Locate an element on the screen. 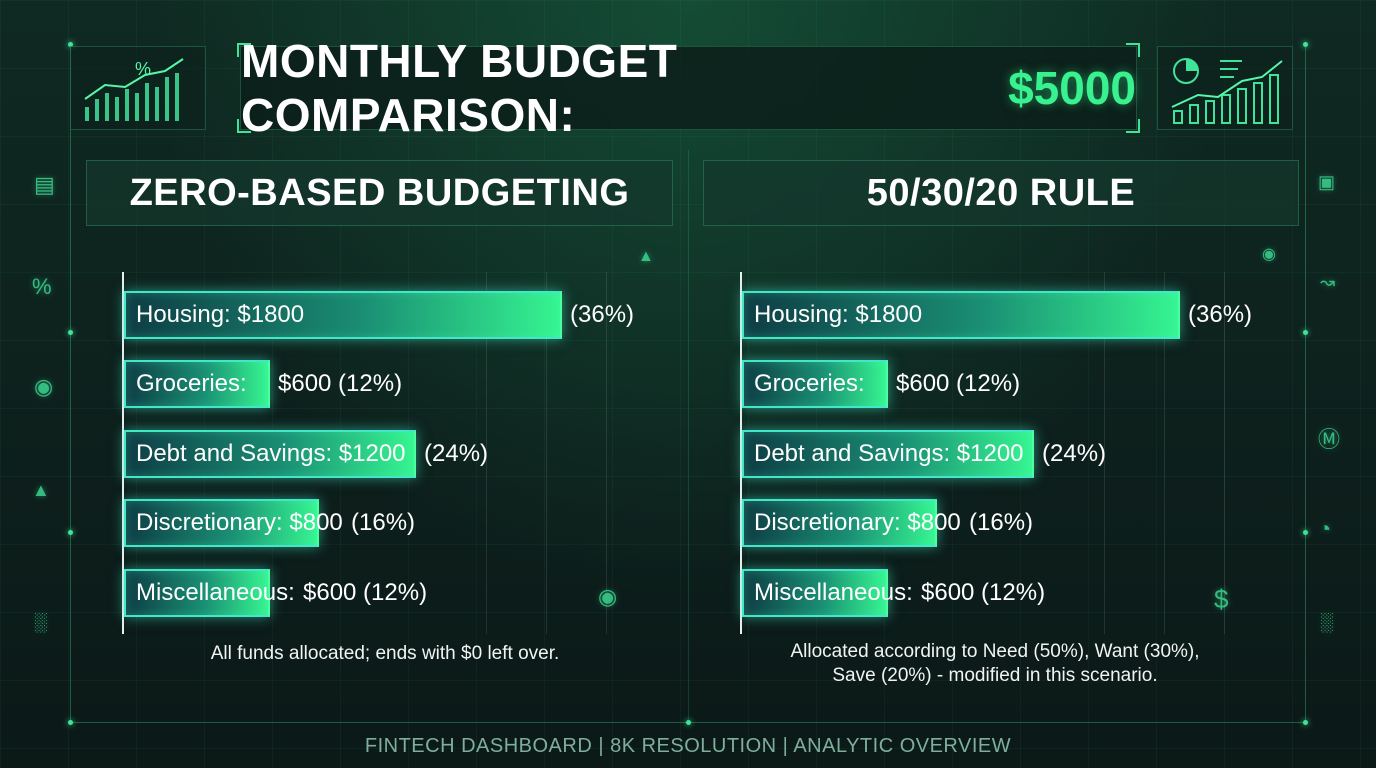 The height and width of the screenshot is (768, 1376). page-title: MONTHLY BUDGET COMPARISON: $5000 is located at coordinates (688, 88).